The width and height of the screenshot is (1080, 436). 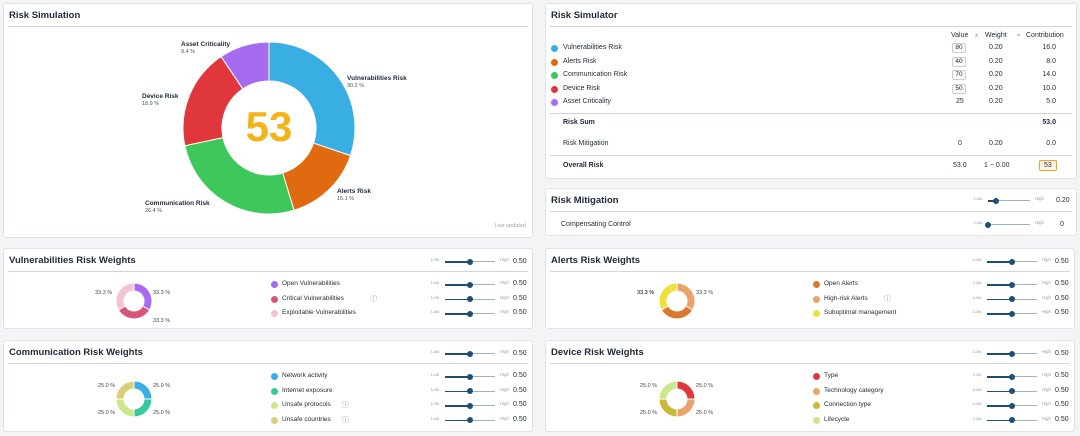 What do you see at coordinates (274, 299) in the screenshot?
I see `vuln-item-color-dot` at bounding box center [274, 299].